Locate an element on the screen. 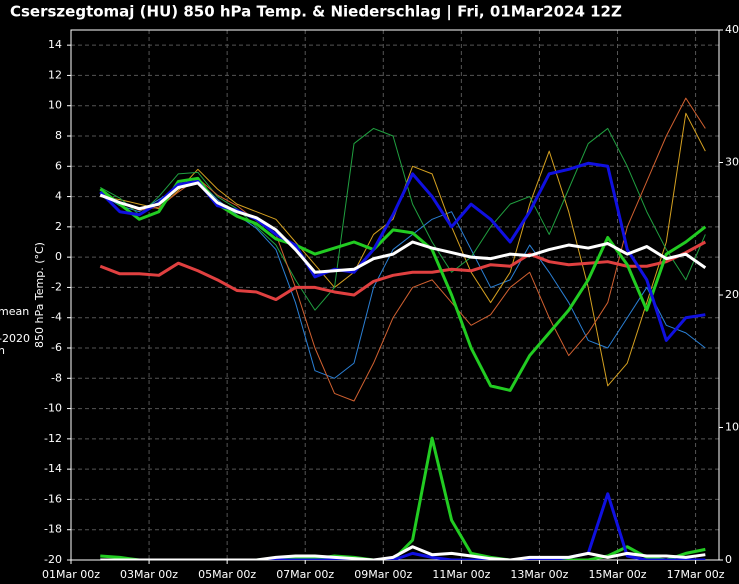 The height and width of the screenshot is (584, 739). y-tick-label: 8 is located at coordinates (58, 135).